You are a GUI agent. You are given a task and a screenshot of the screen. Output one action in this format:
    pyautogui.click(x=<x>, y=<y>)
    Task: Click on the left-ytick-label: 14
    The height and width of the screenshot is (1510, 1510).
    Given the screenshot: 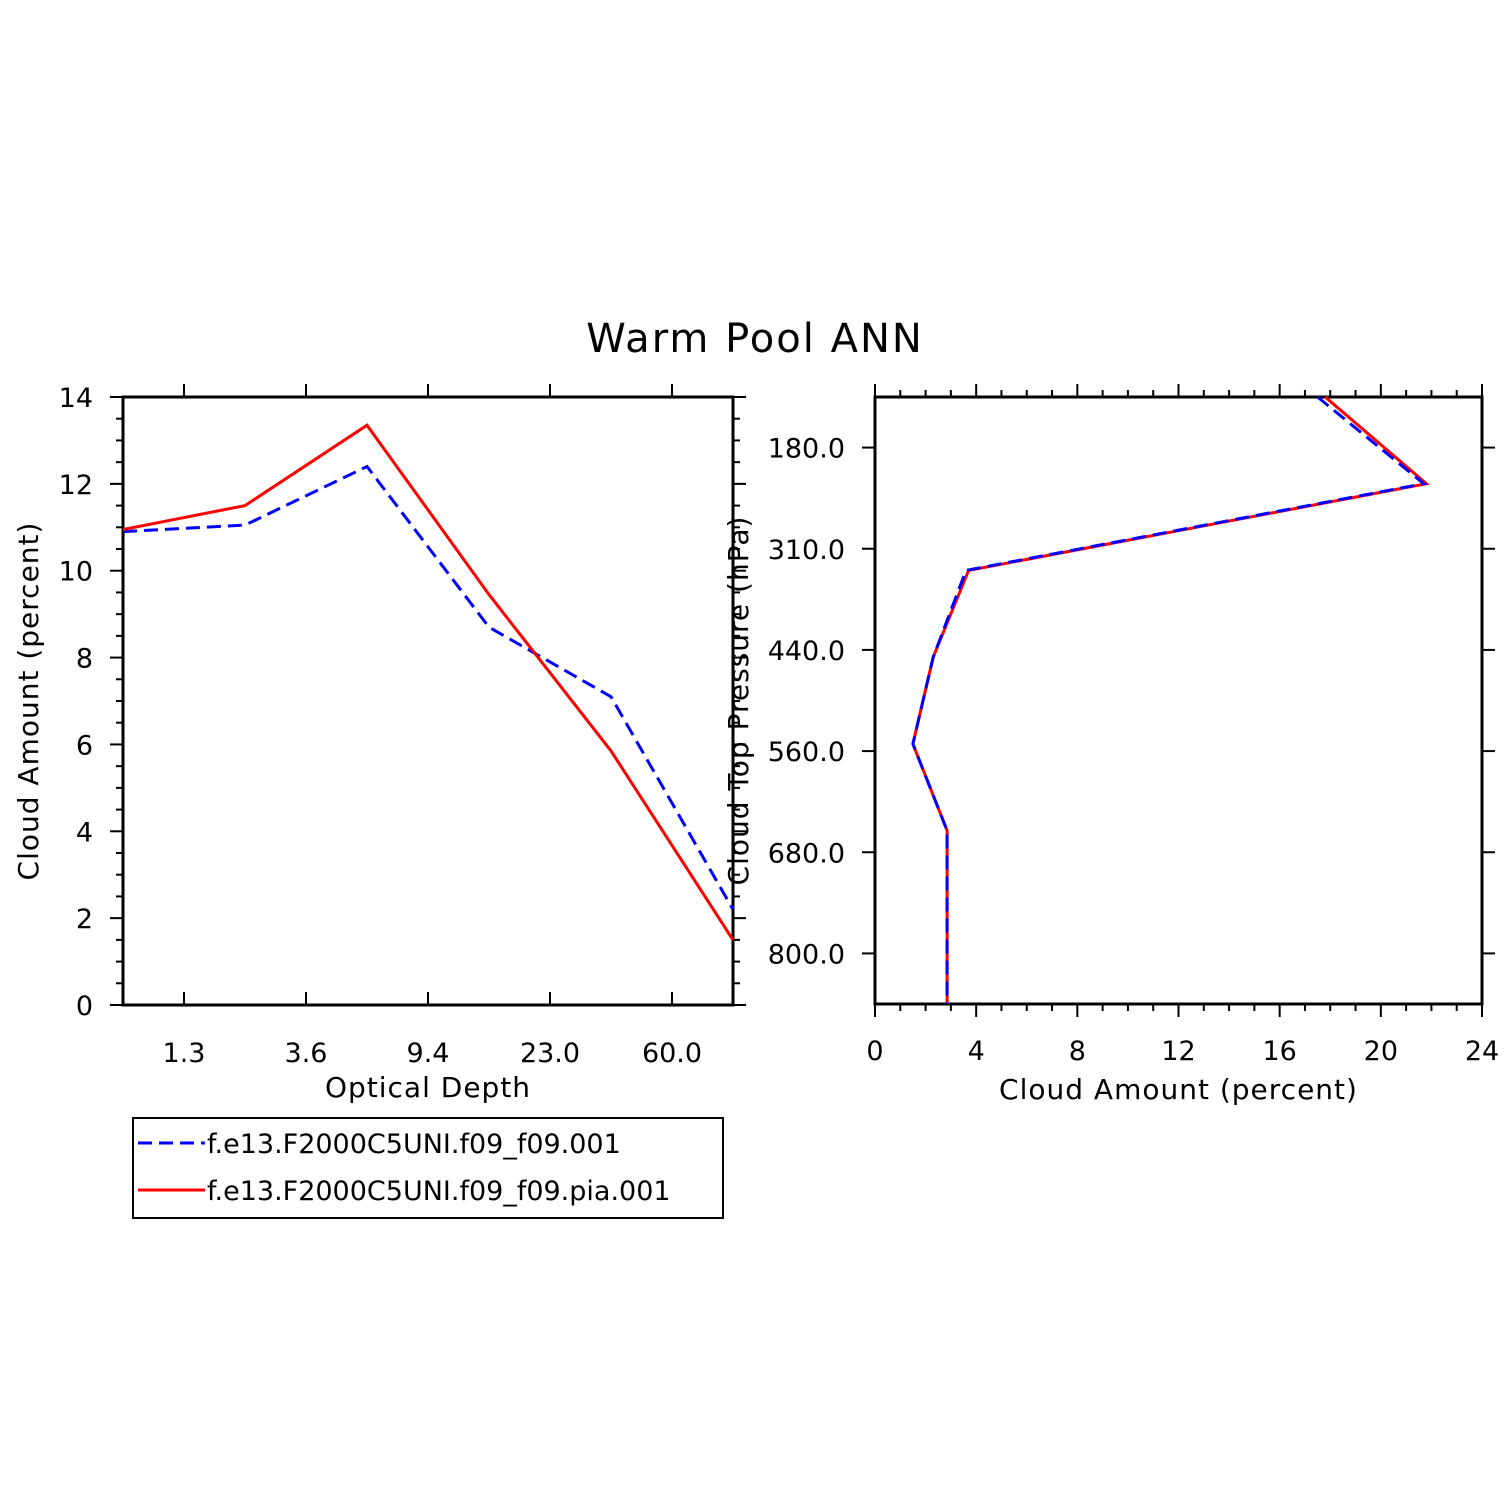 What is the action you would take?
    pyautogui.click(x=76, y=398)
    